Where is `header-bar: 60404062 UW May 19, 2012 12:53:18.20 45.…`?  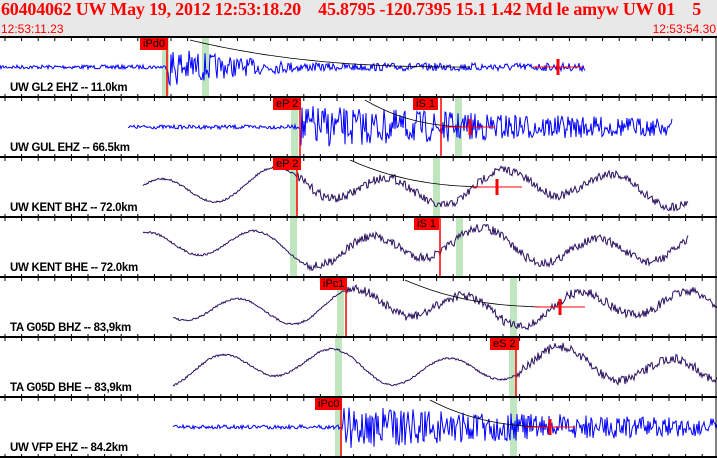 header-bar: 60404062 UW May 19, 2012 12:53:18.20 45.… is located at coordinates (358, 18).